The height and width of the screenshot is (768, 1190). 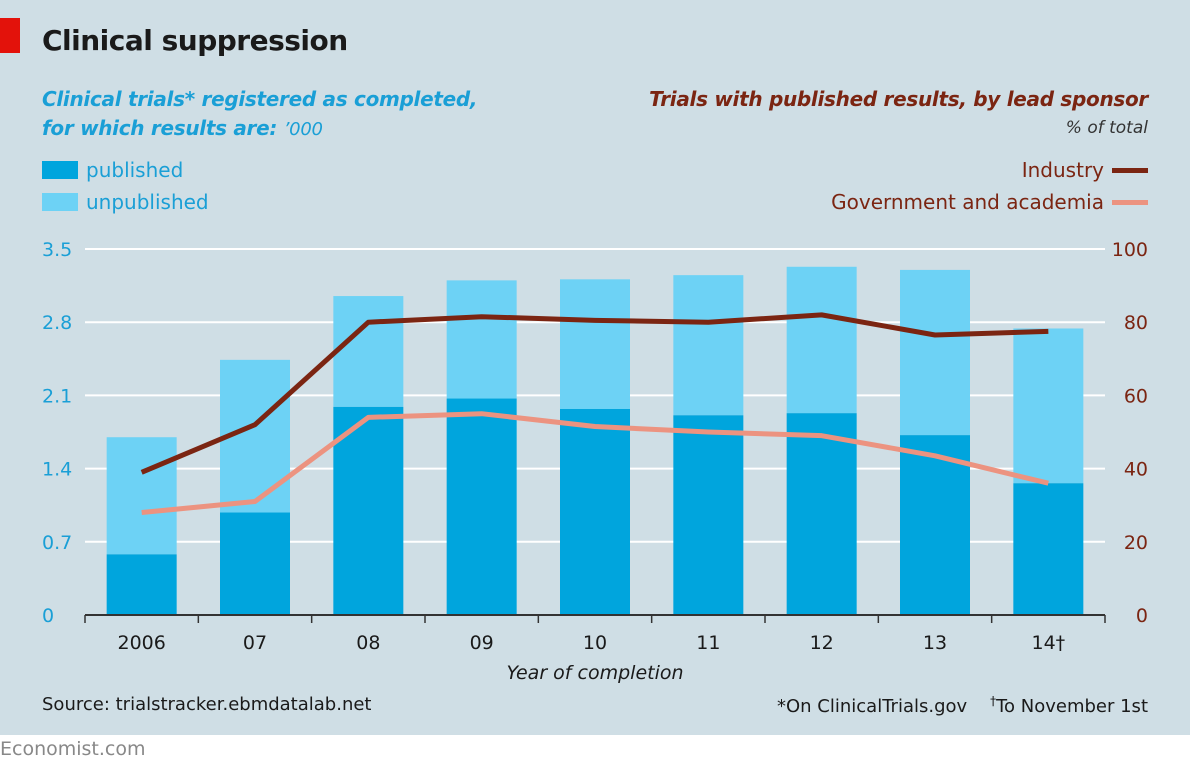 I want to click on brand-logo-text: Economist.com, so click(x=73, y=749).